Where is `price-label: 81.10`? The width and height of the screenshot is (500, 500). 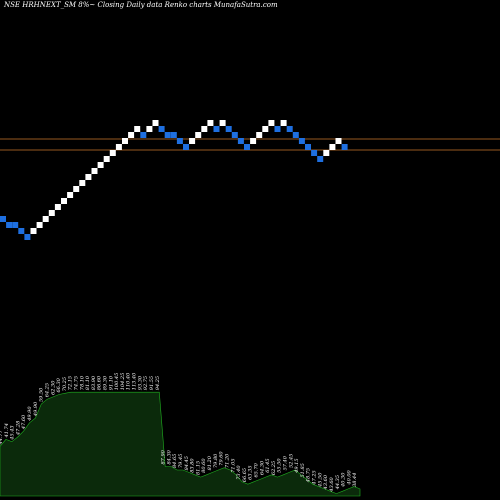 price-label: 81.10 is located at coordinates (88, 382).